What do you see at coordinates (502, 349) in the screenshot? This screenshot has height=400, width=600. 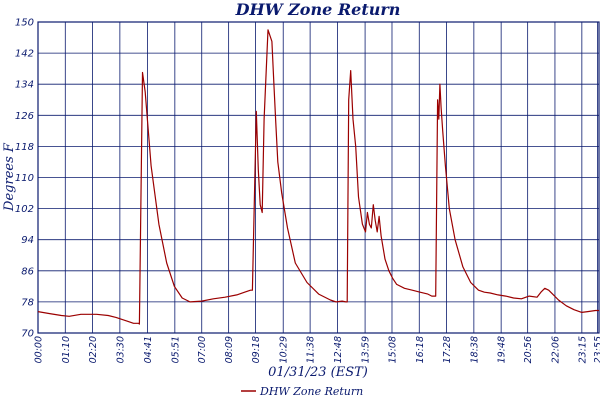 I see `x-tick-label: 19:48` at bounding box center [502, 349].